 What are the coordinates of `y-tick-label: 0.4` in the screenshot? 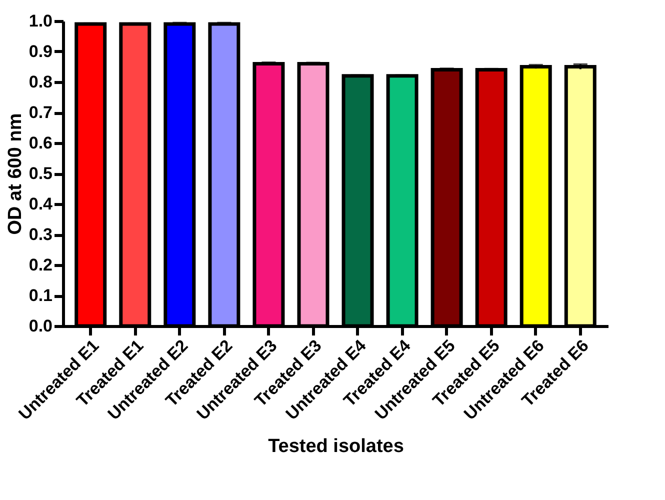 It's located at (41, 204).